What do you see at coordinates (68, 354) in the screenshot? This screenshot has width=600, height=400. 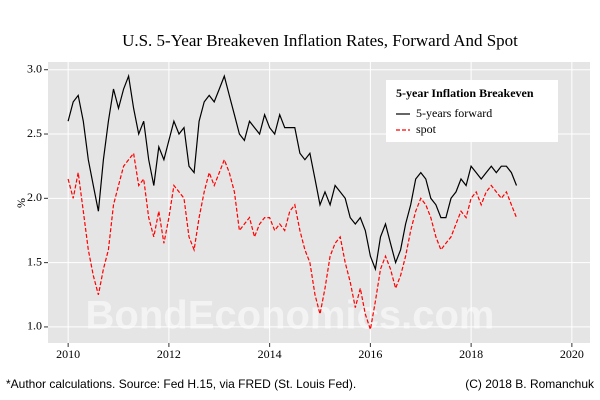 I see `x-tick-label: 2010` at bounding box center [68, 354].